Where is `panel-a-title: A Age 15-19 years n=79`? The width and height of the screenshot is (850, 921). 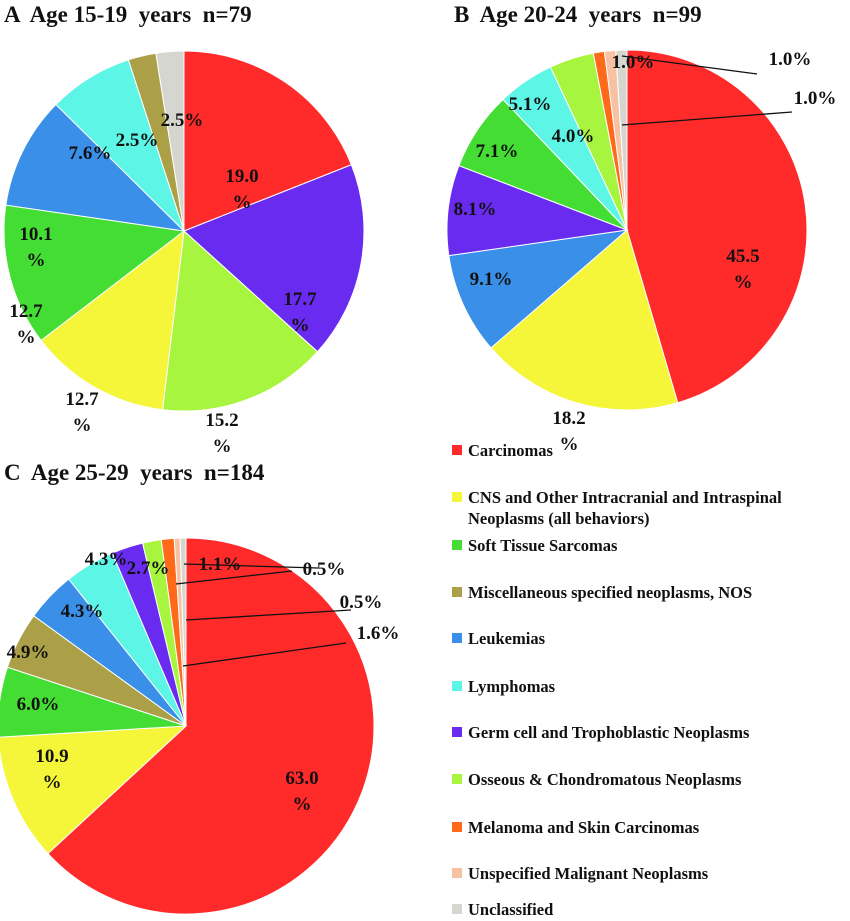
panel-a-title: A Age 15-19 years n=79 is located at coordinates (128, 14).